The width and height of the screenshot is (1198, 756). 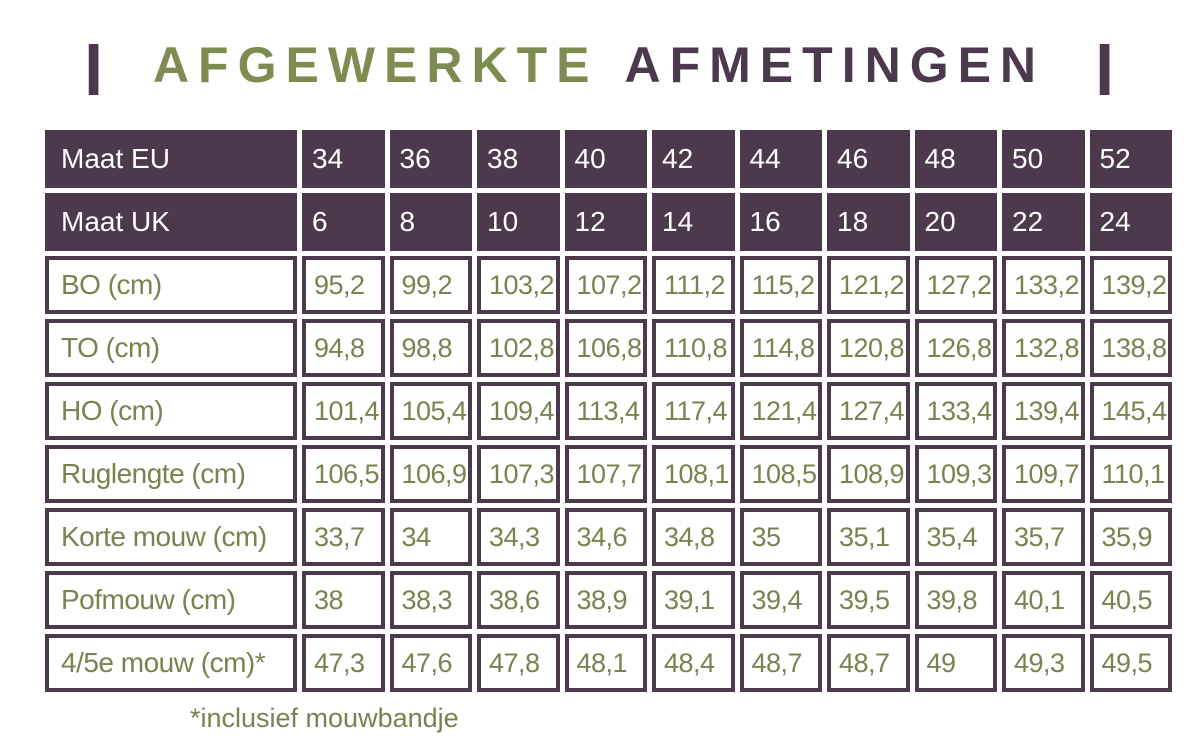 I want to click on title-part-2: AFMETINGEN, so click(x=835, y=65).